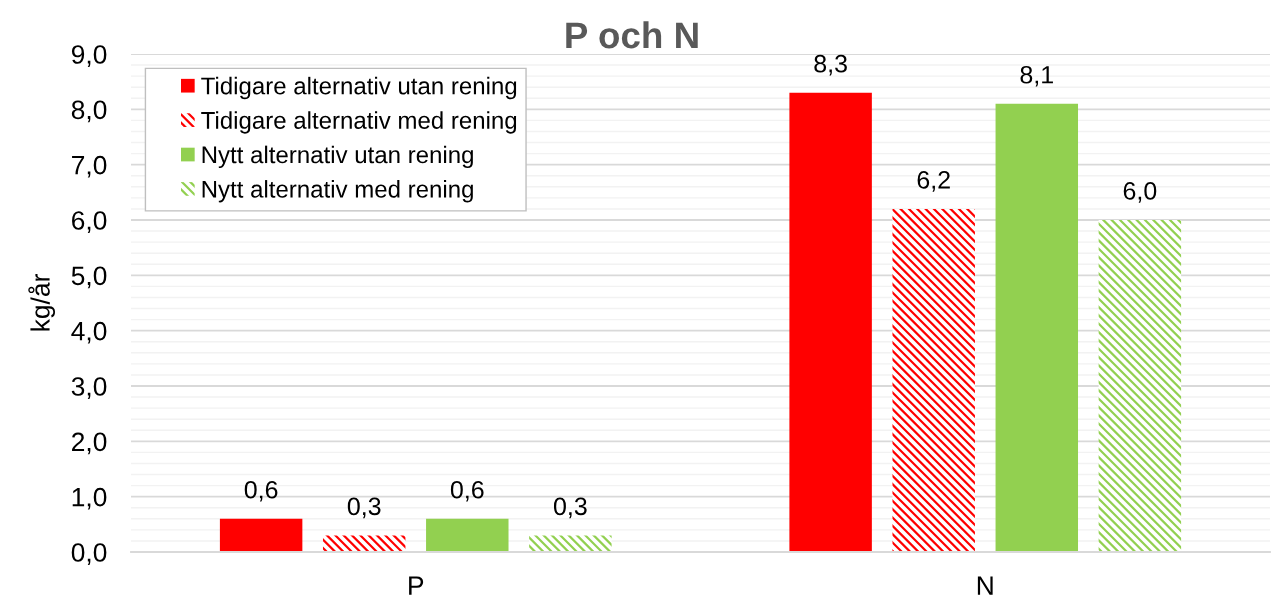 The height and width of the screenshot is (613, 1285). I want to click on data-label: 6,0, so click(1140, 192).